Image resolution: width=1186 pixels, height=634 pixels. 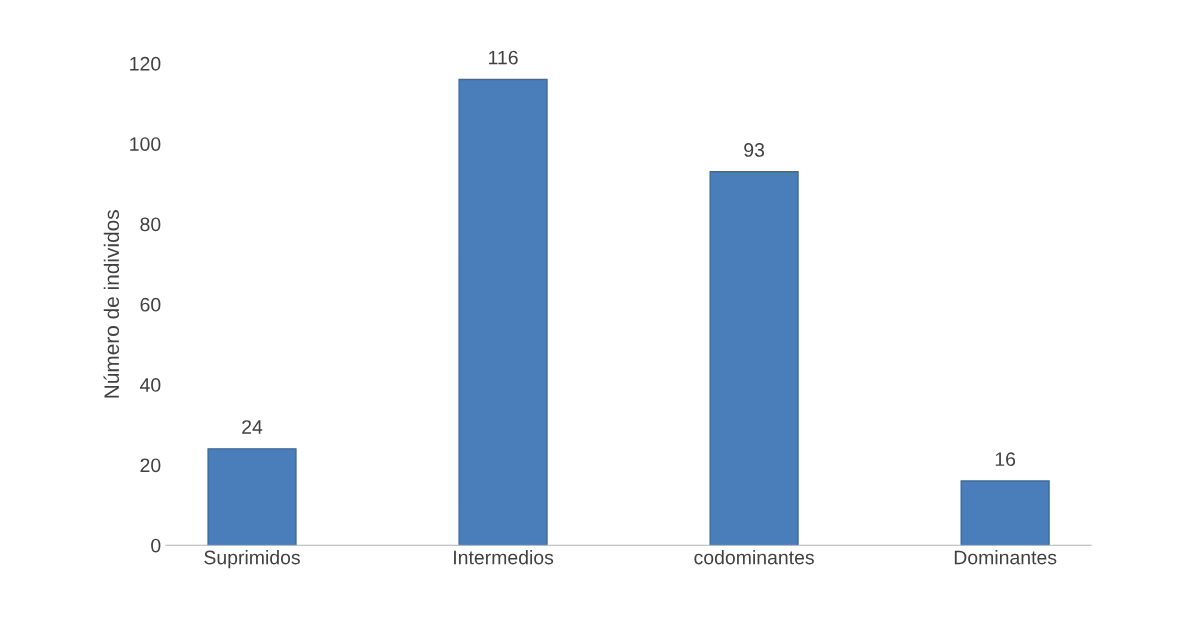 I want to click on y-tick-label: 0, so click(x=156, y=545).